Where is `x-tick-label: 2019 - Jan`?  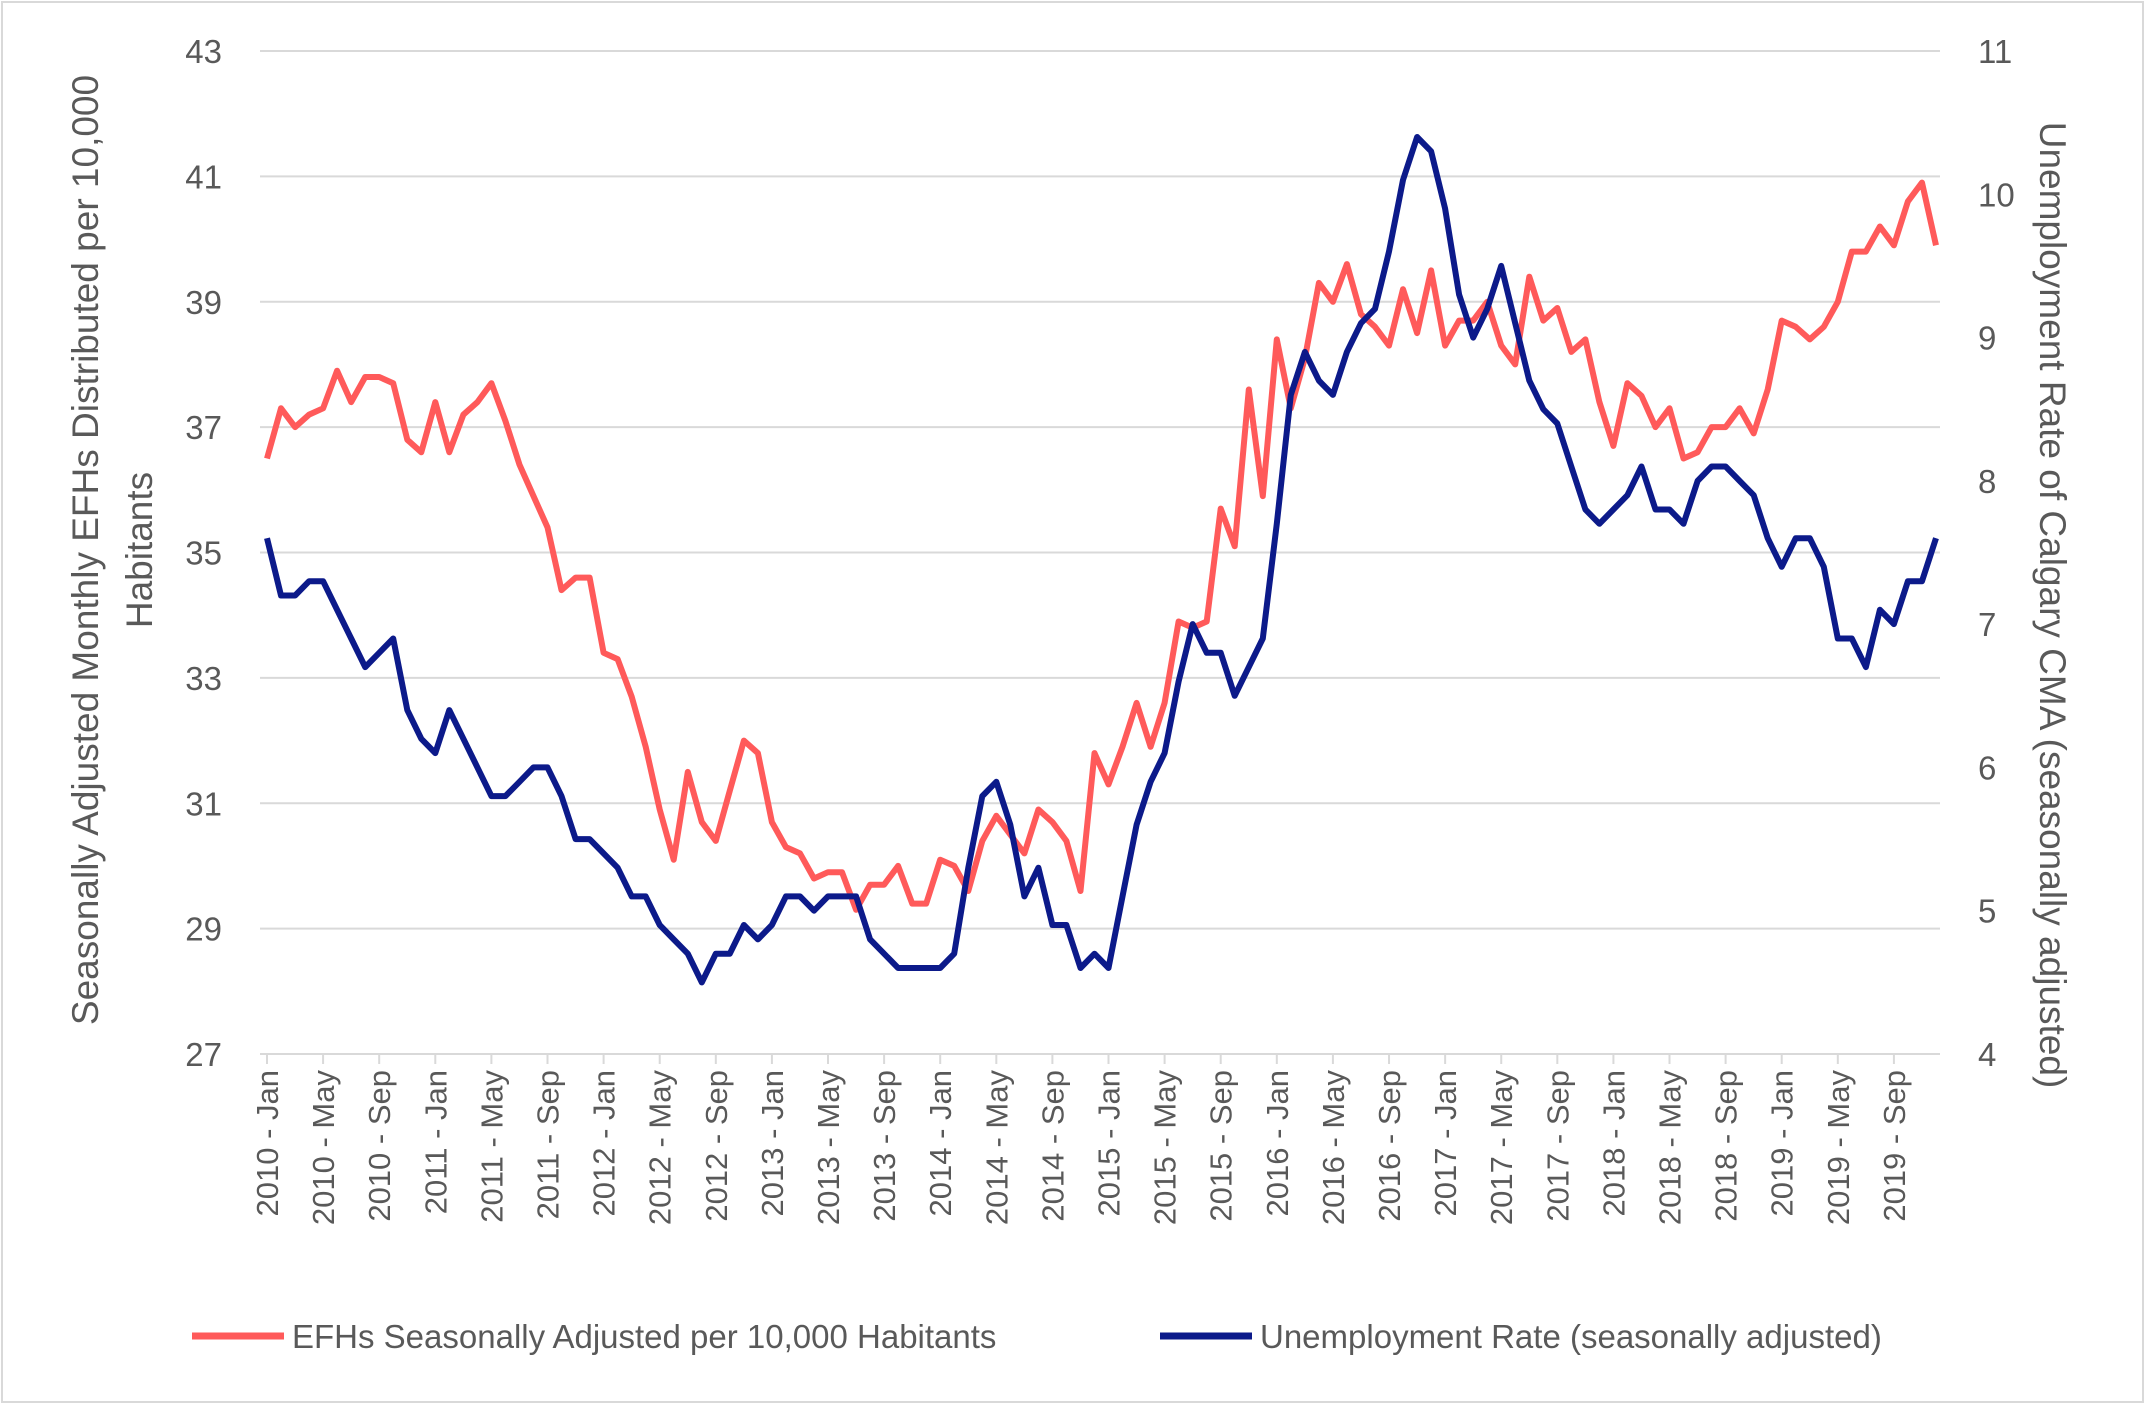
x-tick-label: 2019 - Jan is located at coordinates (1782, 1143).